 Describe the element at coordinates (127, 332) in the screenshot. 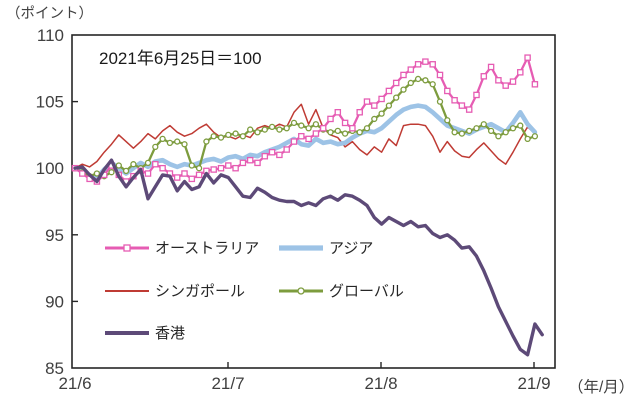

I see `legend-line-hongkong-sample` at that location.